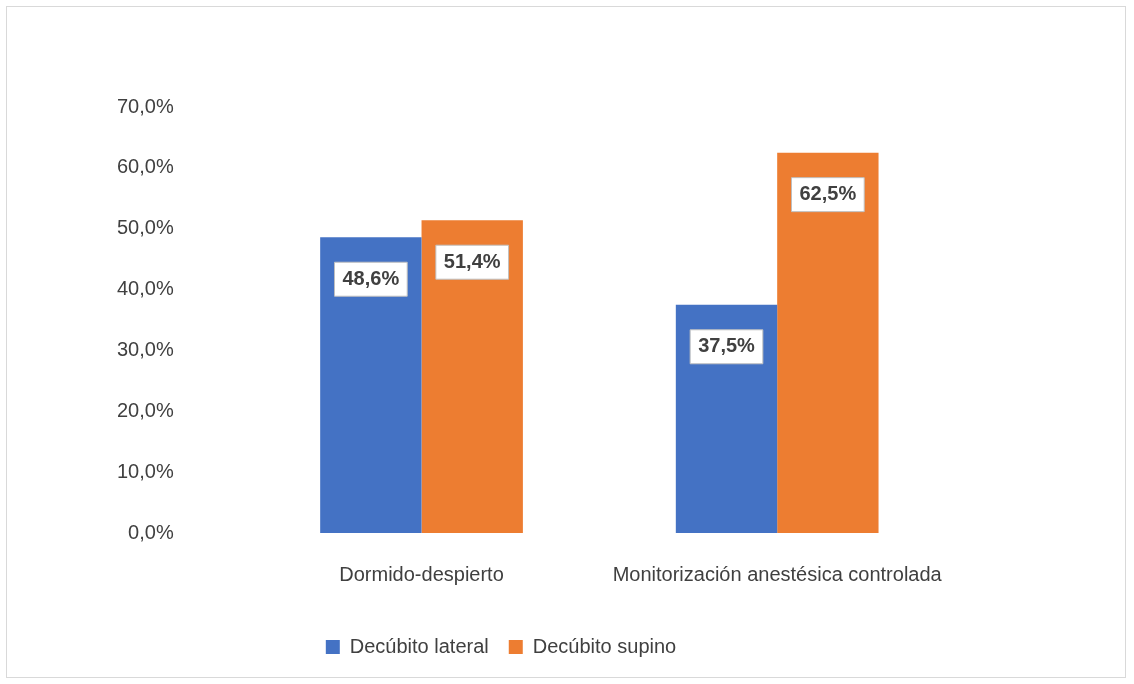  What do you see at coordinates (777, 573) in the screenshot?
I see `x-tick-label: Monitorización anestésica controlada` at bounding box center [777, 573].